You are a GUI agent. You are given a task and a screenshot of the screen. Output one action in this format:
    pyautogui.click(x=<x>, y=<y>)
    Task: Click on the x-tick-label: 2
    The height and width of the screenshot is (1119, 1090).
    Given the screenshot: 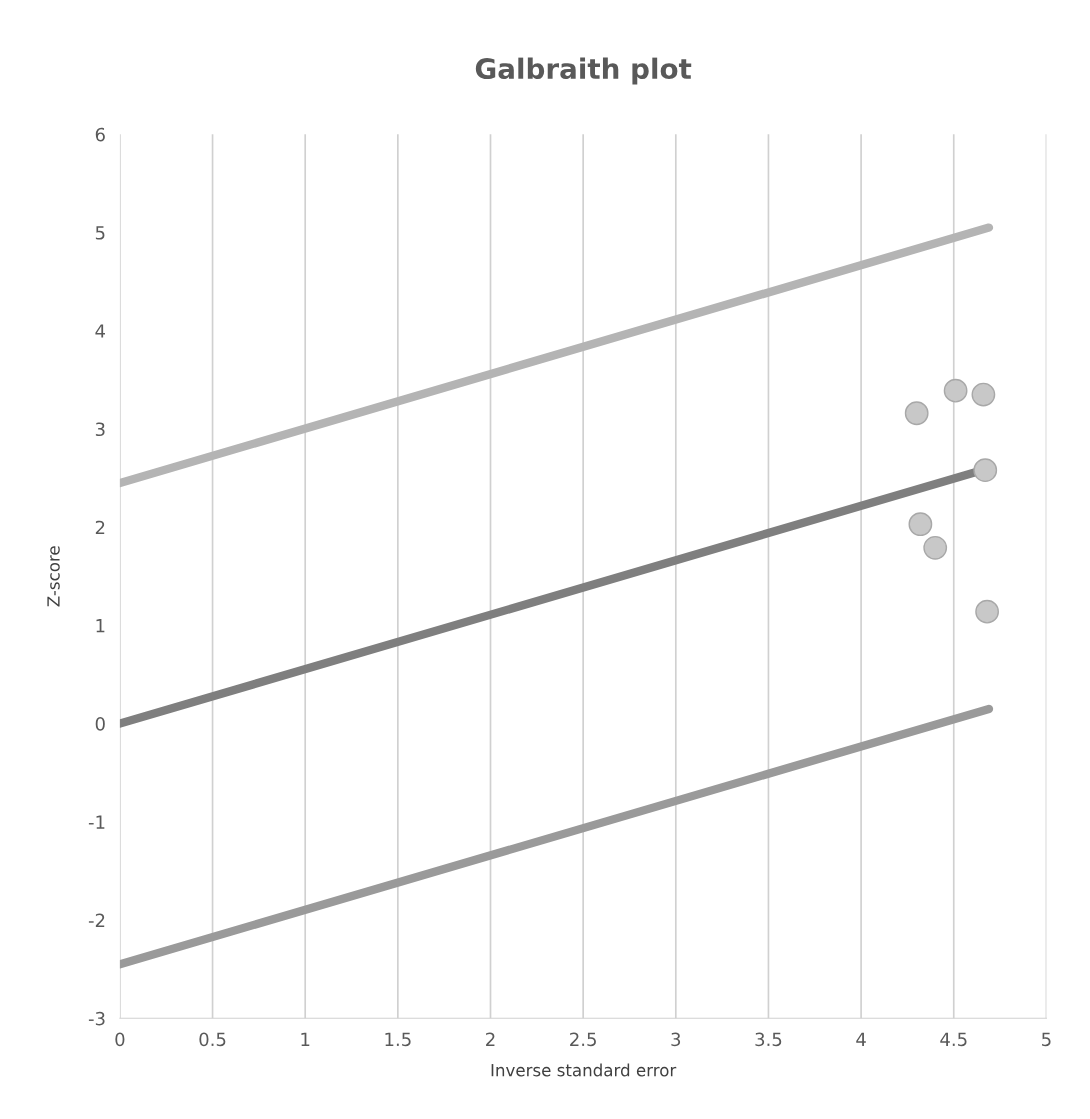 What is the action you would take?
    pyautogui.click(x=490, y=1039)
    